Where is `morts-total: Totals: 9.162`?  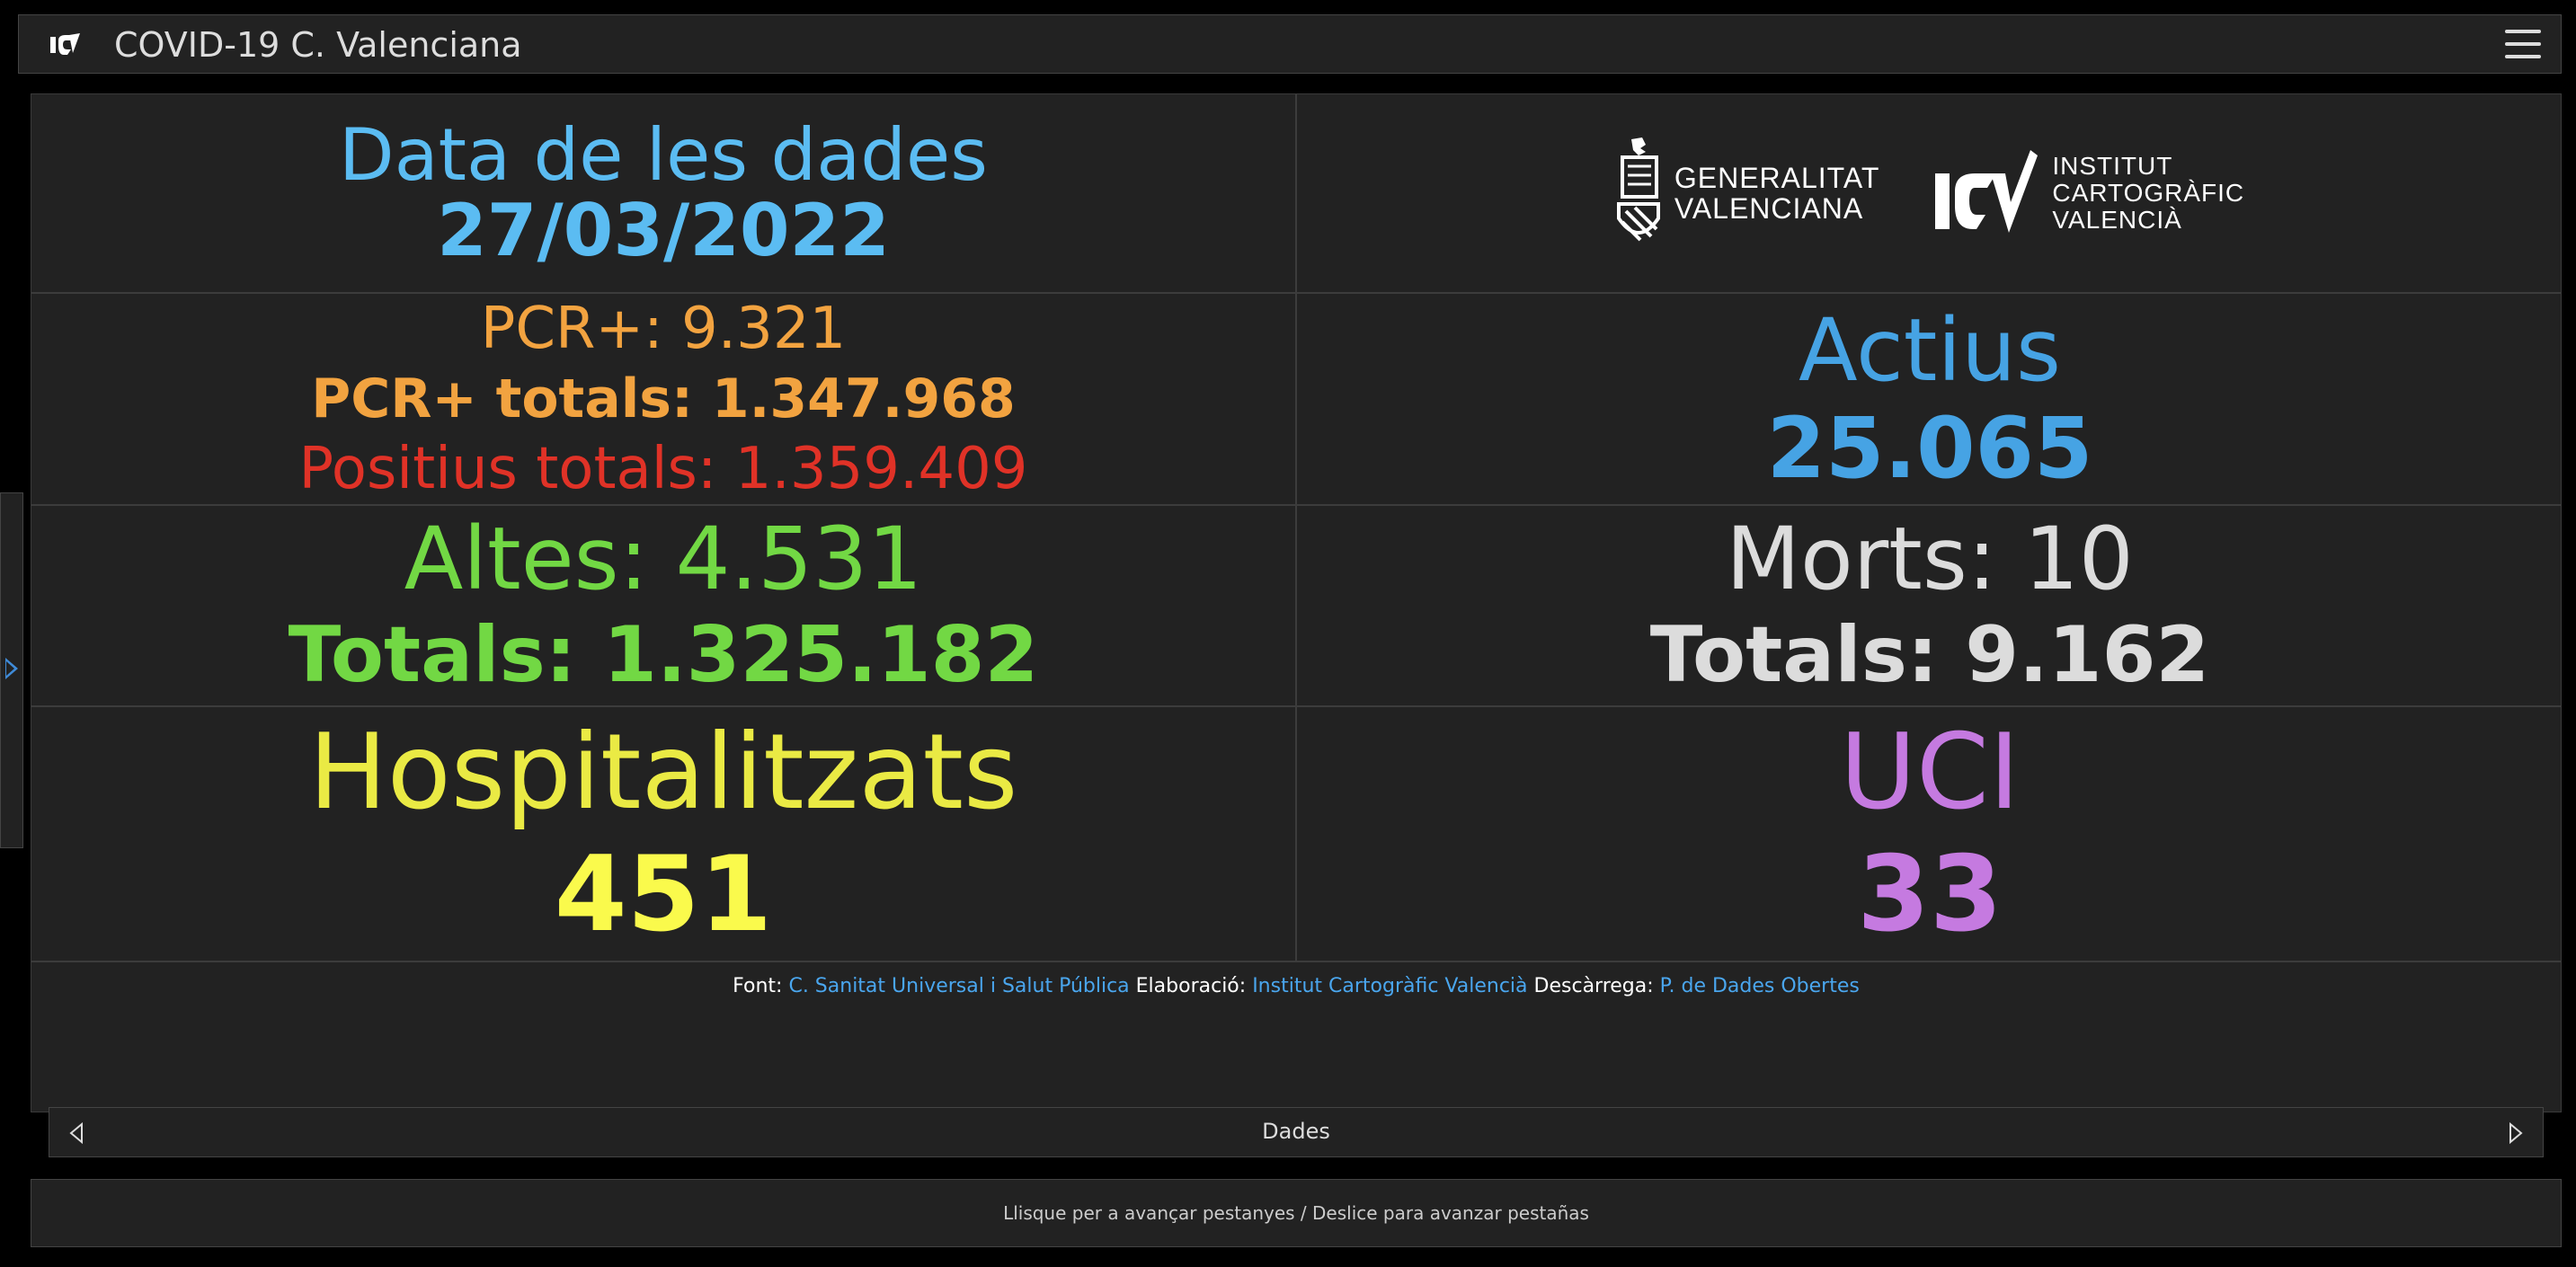 morts-total: Totals: 9.162 is located at coordinates (1929, 655).